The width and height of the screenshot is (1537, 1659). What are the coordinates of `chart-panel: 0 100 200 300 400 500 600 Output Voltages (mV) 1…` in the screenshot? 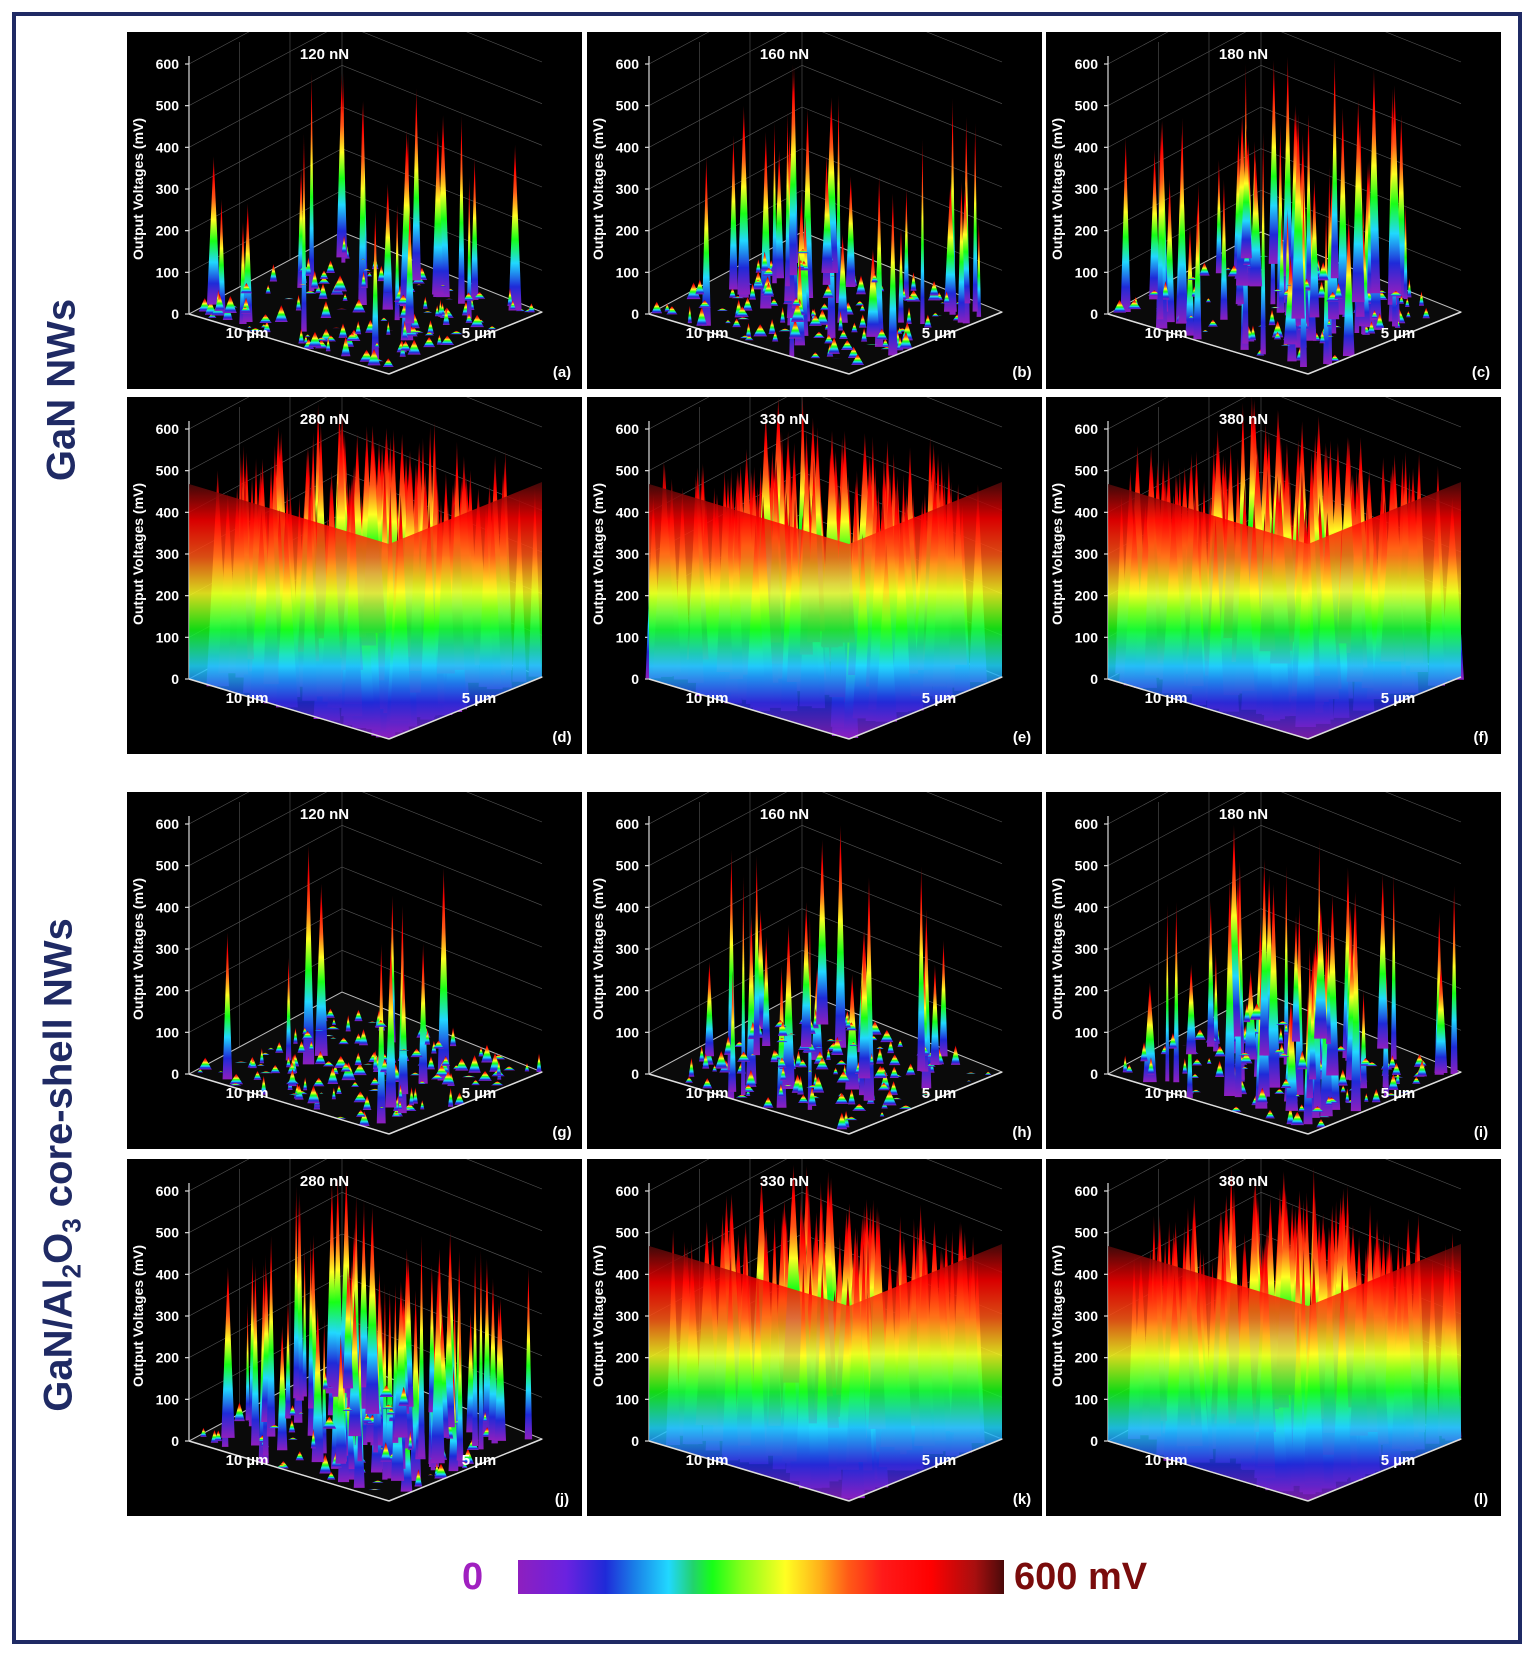 It's located at (1273, 970).